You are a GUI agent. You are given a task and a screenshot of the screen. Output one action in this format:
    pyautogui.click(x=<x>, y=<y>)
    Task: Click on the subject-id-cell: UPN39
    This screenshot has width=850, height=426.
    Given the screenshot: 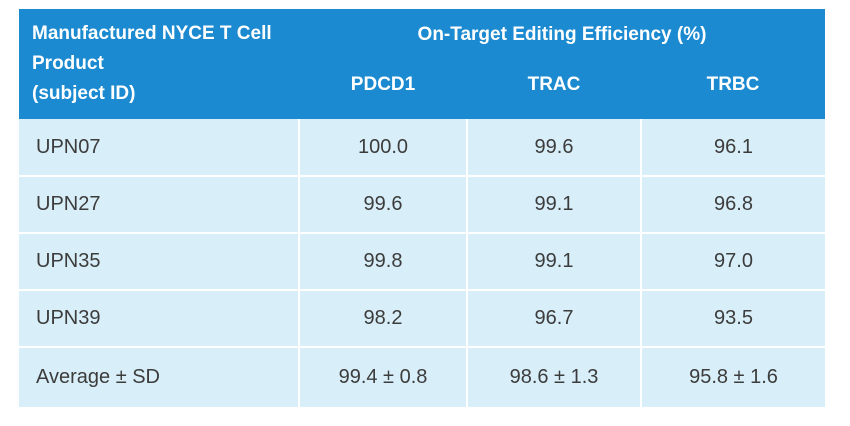 What is the action you would take?
    pyautogui.click(x=159, y=318)
    